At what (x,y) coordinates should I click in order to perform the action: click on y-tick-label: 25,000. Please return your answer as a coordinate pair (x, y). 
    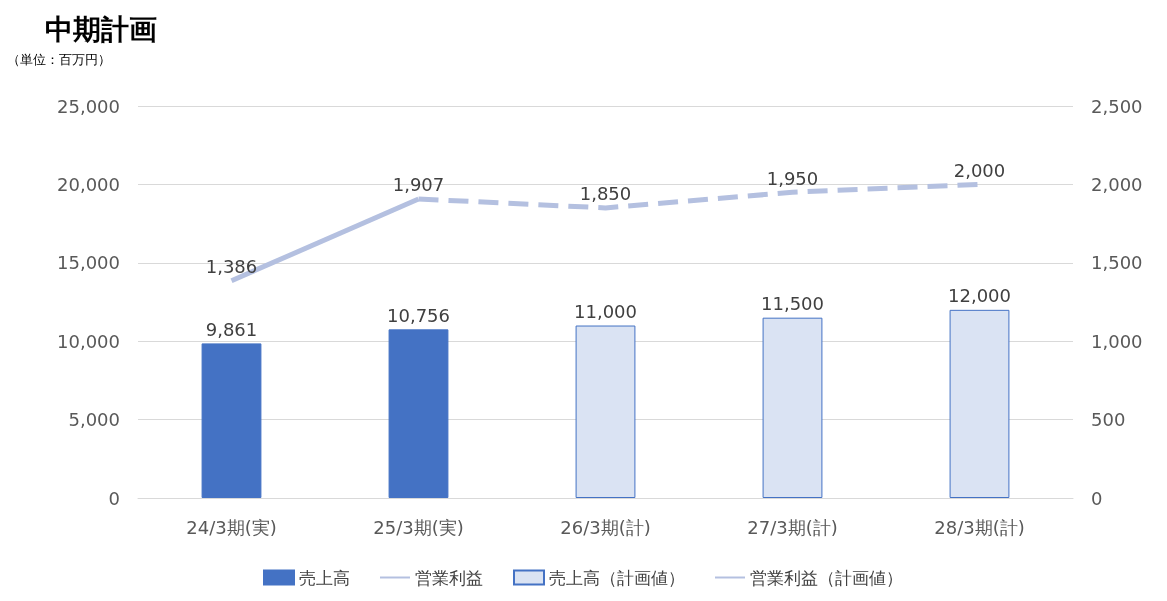
    Looking at the image, I should click on (88, 106).